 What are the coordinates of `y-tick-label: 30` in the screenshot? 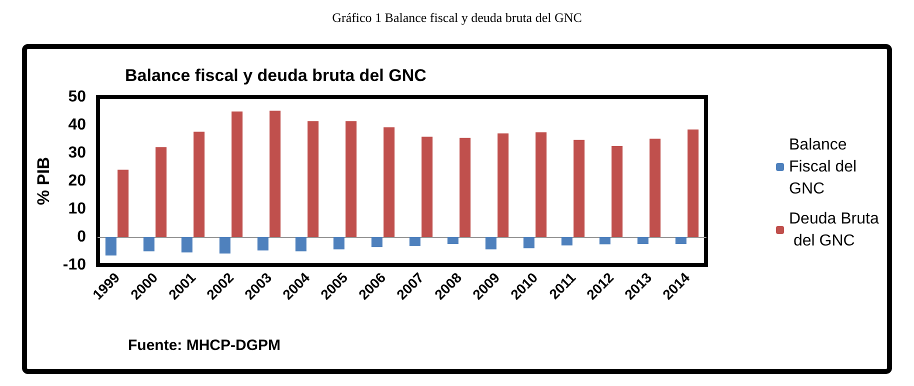 It's located at (77, 153).